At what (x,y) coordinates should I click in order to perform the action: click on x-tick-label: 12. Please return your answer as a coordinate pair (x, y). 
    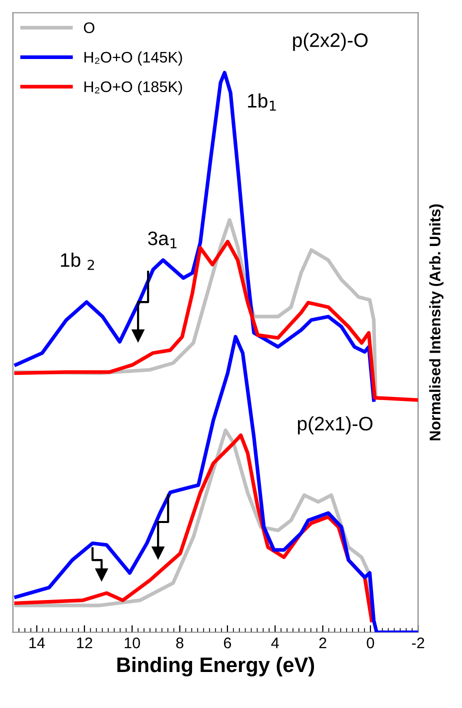
    Looking at the image, I should click on (84, 643).